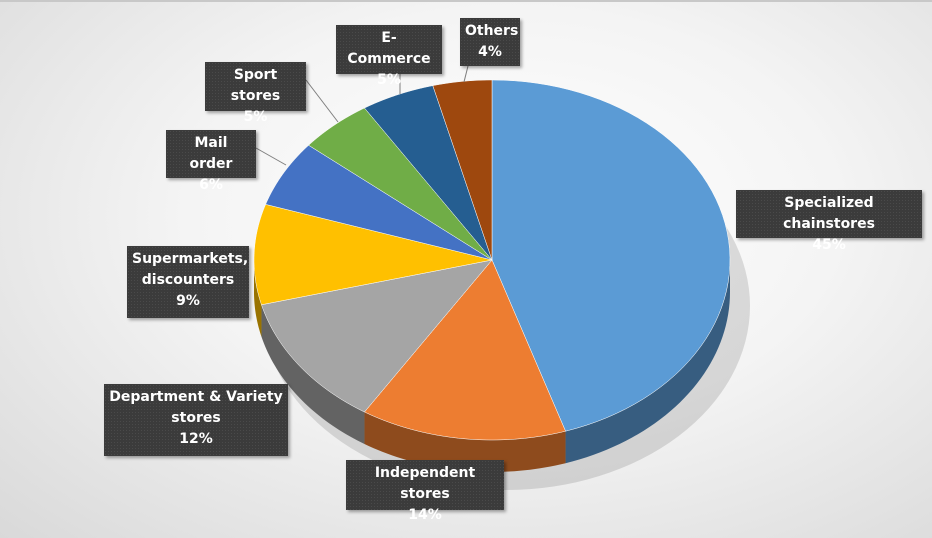 This screenshot has height=538, width=932. Describe the element at coordinates (190, 269) in the screenshot. I see `label-name: Supermarkets, discounters` at that location.